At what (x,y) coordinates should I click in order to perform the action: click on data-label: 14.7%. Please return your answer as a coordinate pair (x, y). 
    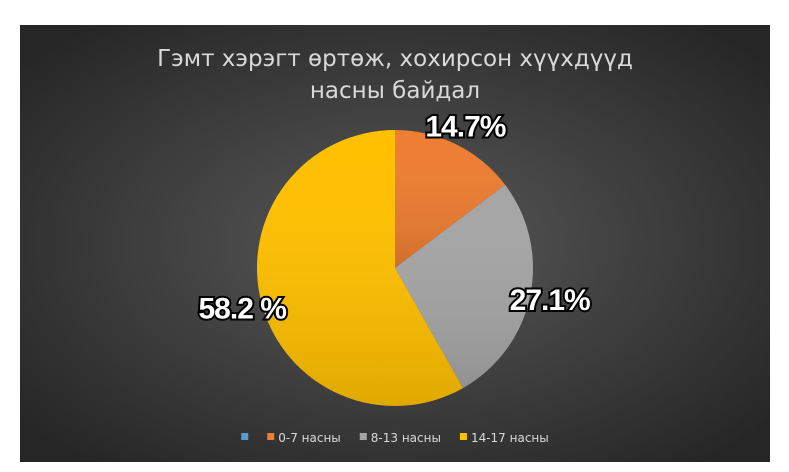
    Looking at the image, I should click on (465, 127).